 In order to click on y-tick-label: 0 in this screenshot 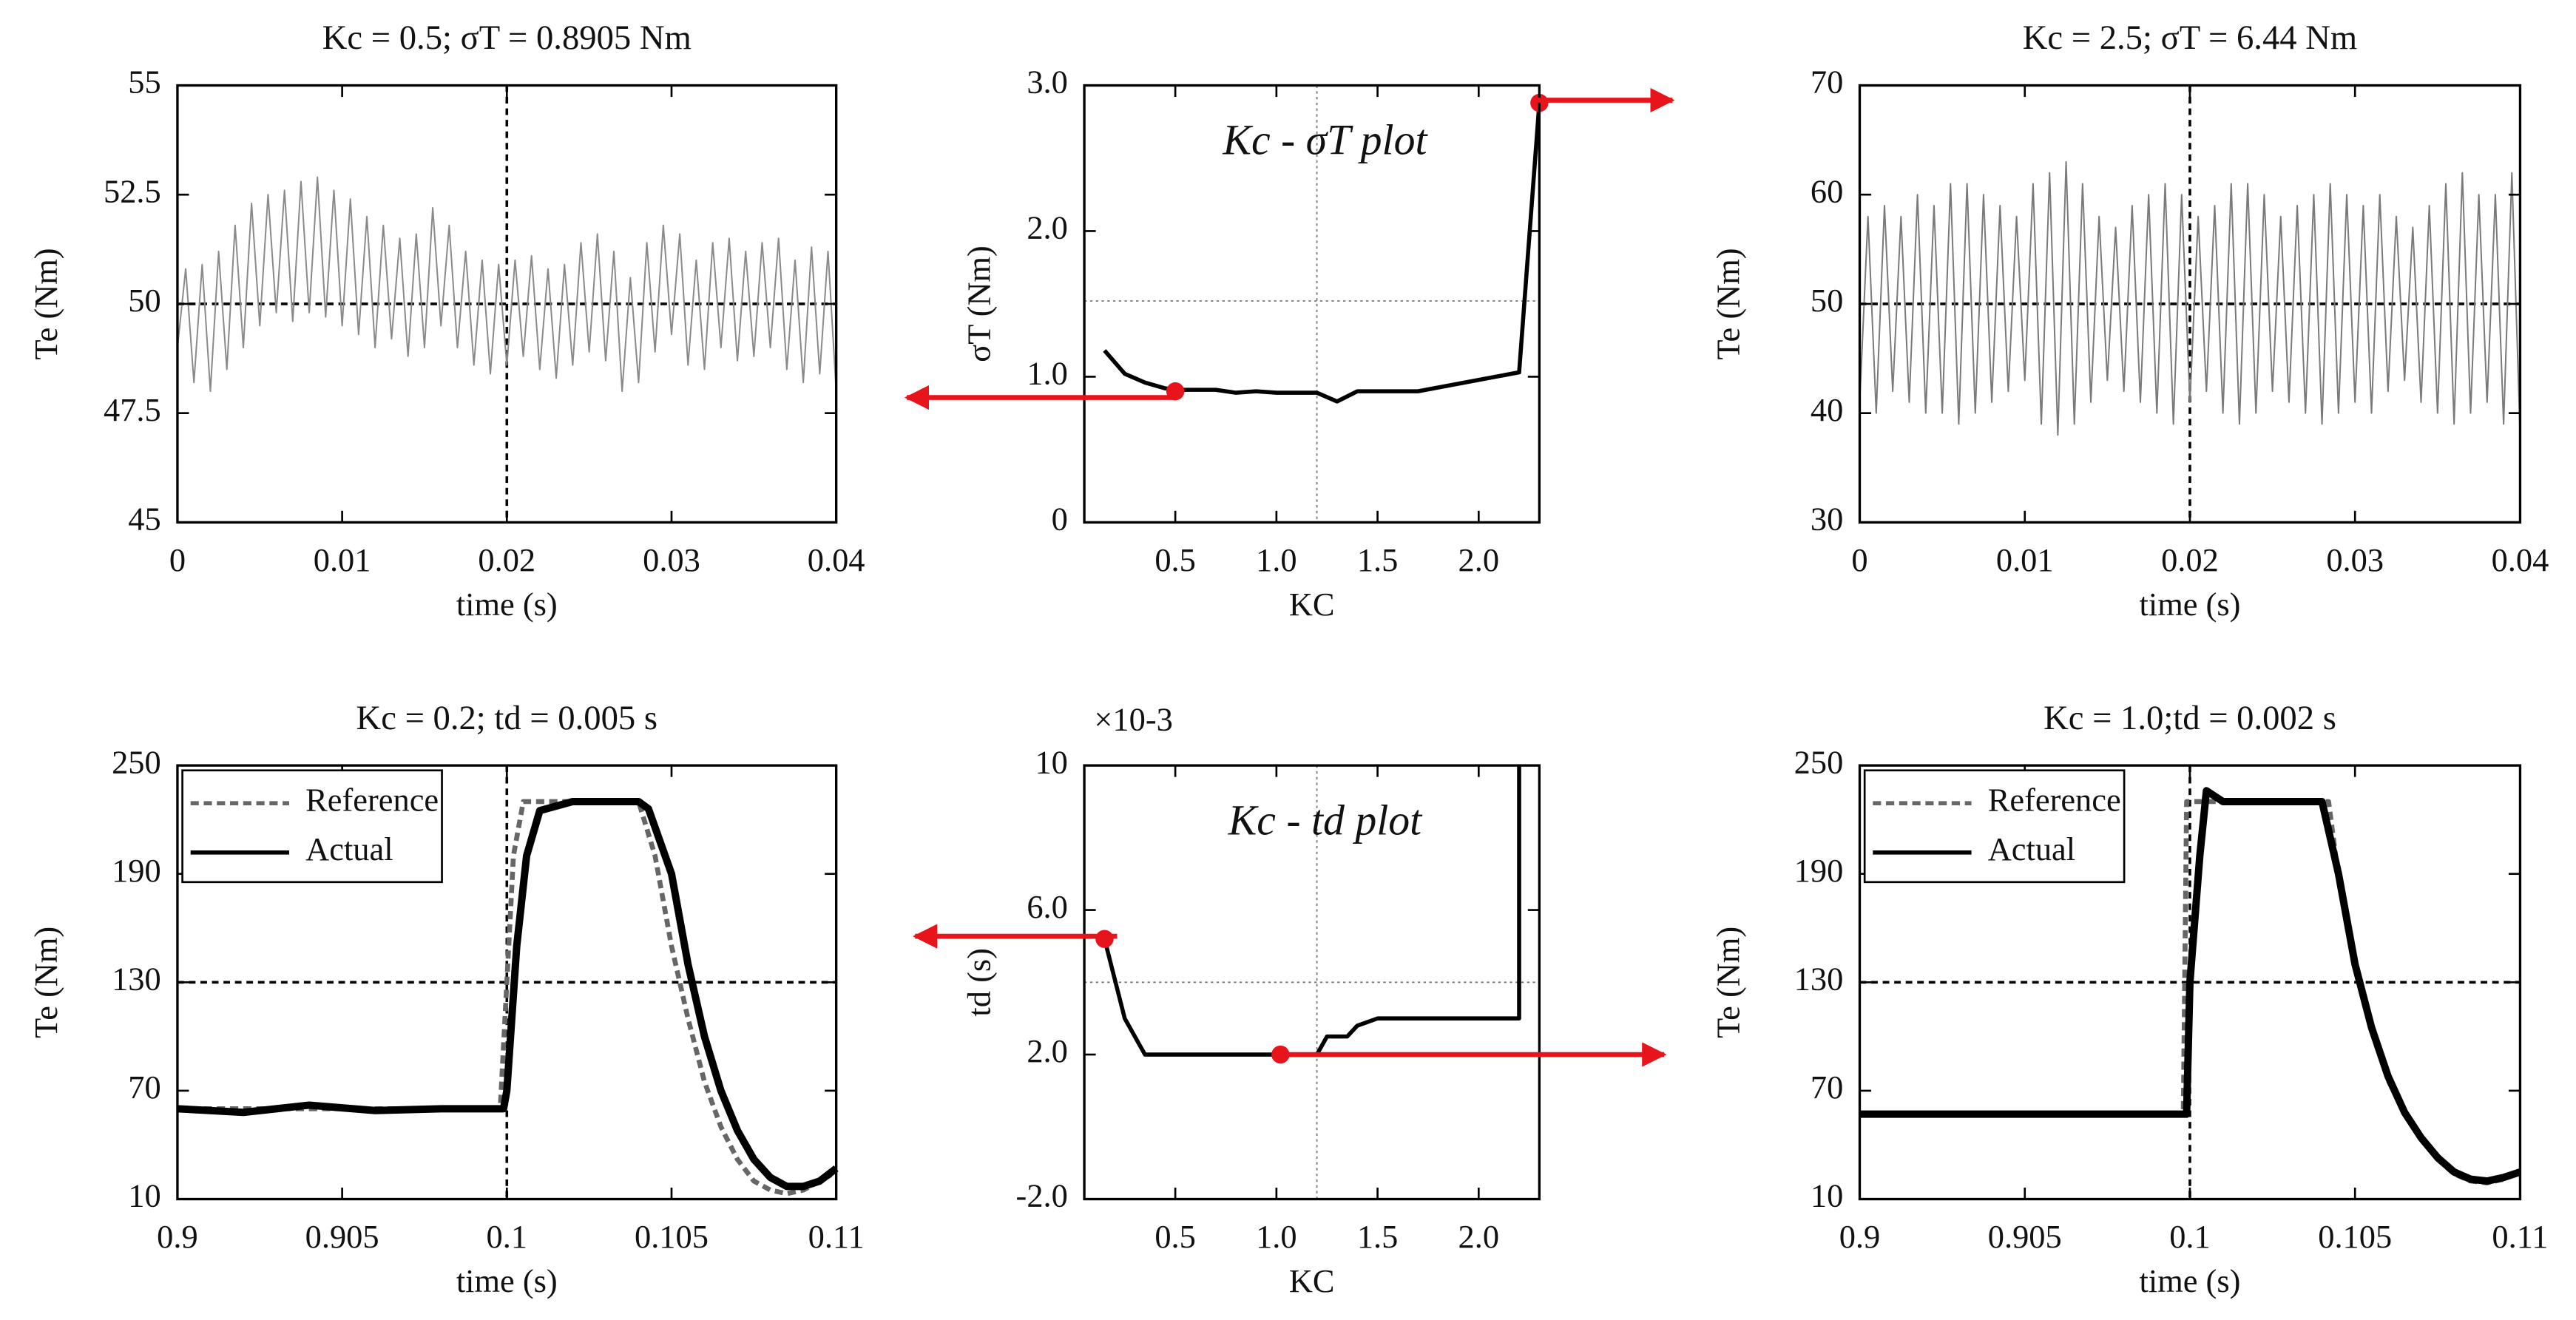, I will do `click(1060, 520)`.